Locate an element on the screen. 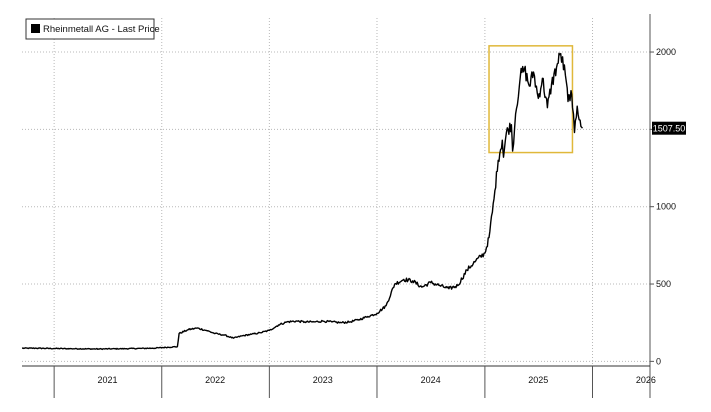 The height and width of the screenshot is (412, 711). x-tick-label: 2024 is located at coordinates (431, 380).